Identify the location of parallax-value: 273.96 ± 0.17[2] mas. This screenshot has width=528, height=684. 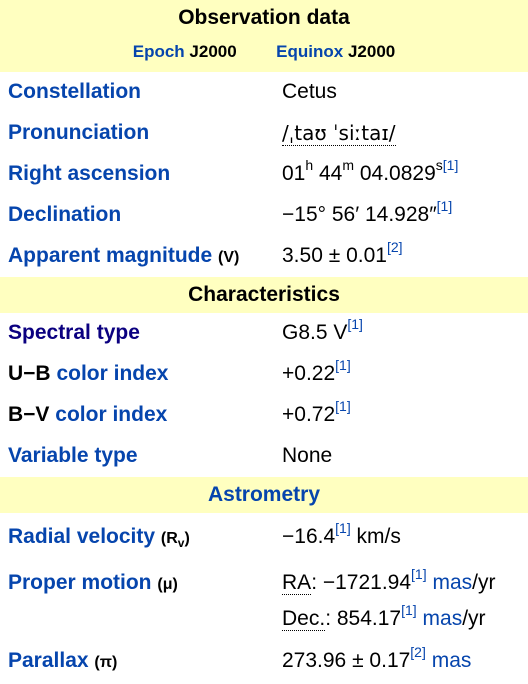
(377, 659).